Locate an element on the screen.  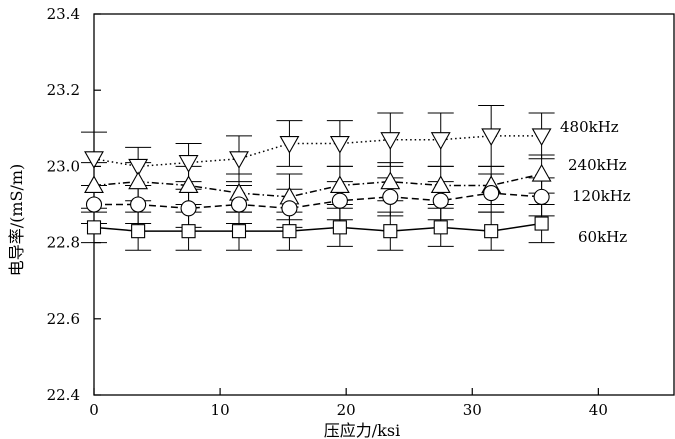
x-tick-label: 30 is located at coordinates (472, 410).